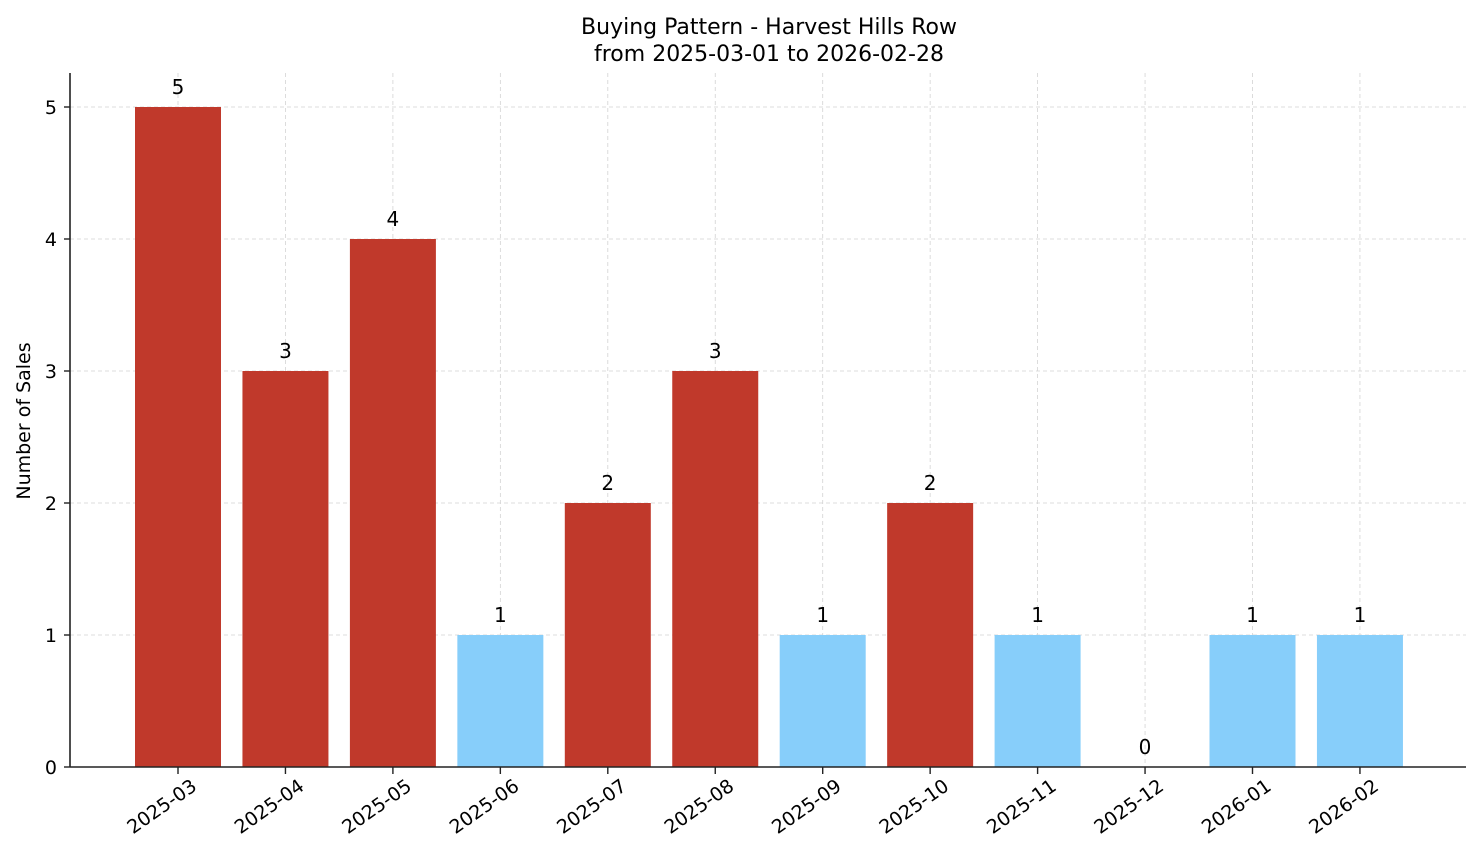 This screenshot has width=1481, height=863. Describe the element at coordinates (51, 636) in the screenshot. I see `y-tick-label: 1` at that location.